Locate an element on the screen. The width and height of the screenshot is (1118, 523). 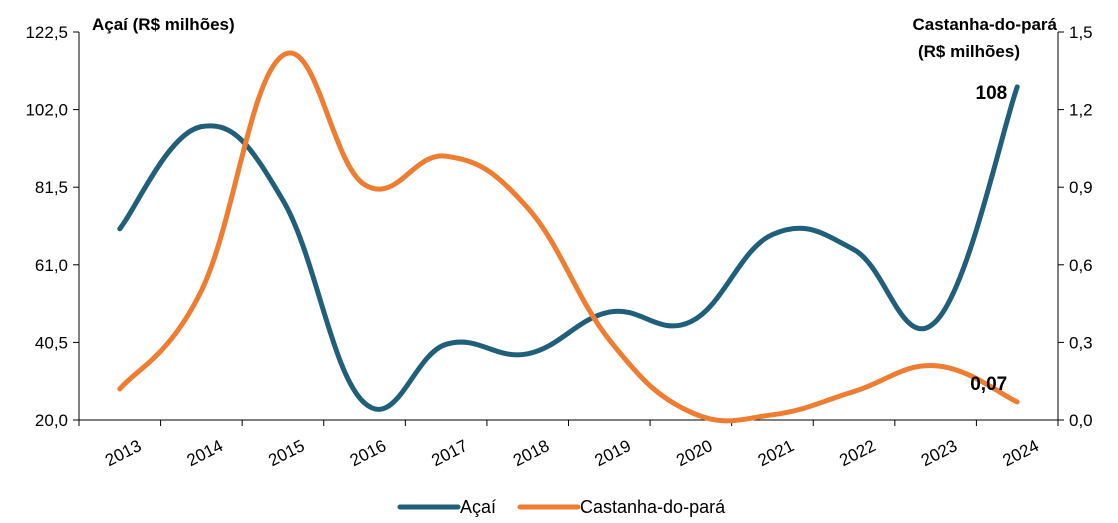
left-axis-title: Açaí (R$ milhões) is located at coordinates (163, 24).